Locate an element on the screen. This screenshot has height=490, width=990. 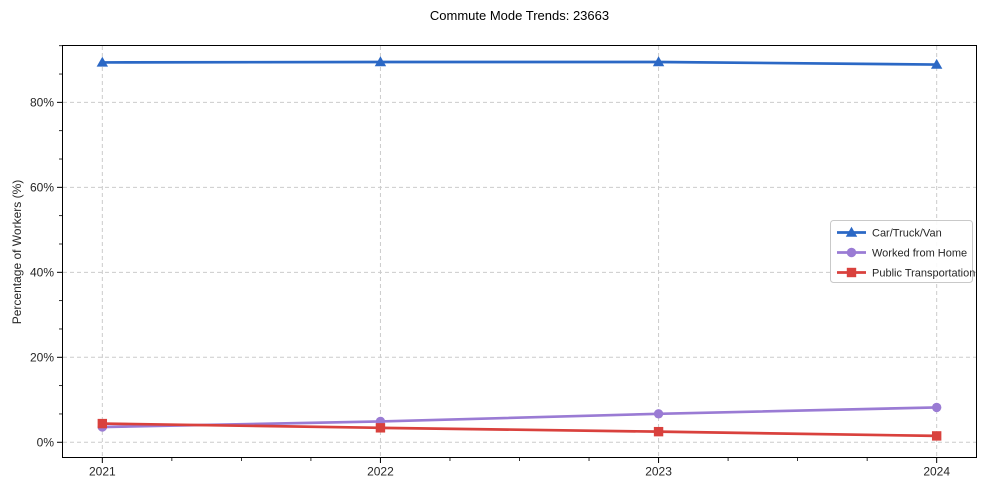
x-tick-label: 2024 is located at coordinates (936, 472).